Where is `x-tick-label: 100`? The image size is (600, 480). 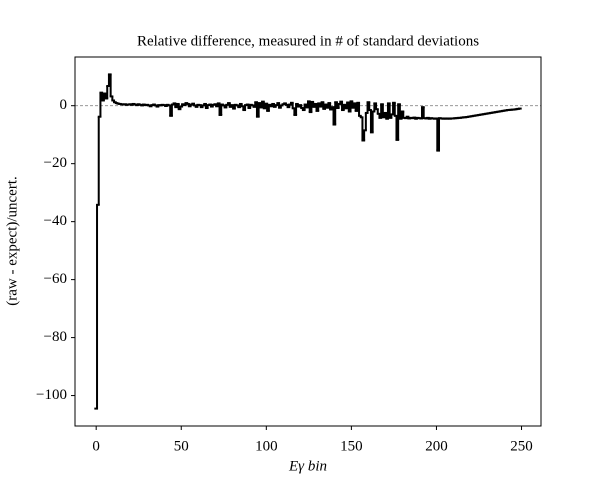
x-tick-label: 100 is located at coordinates (266, 446).